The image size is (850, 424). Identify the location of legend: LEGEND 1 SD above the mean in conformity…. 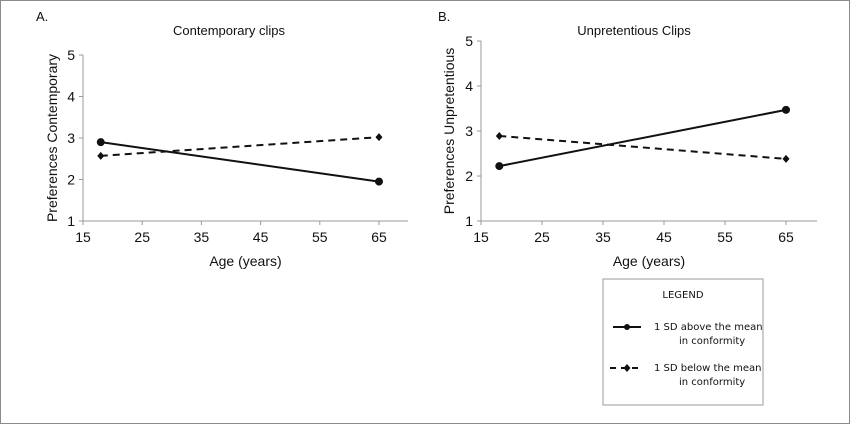
(683, 342).